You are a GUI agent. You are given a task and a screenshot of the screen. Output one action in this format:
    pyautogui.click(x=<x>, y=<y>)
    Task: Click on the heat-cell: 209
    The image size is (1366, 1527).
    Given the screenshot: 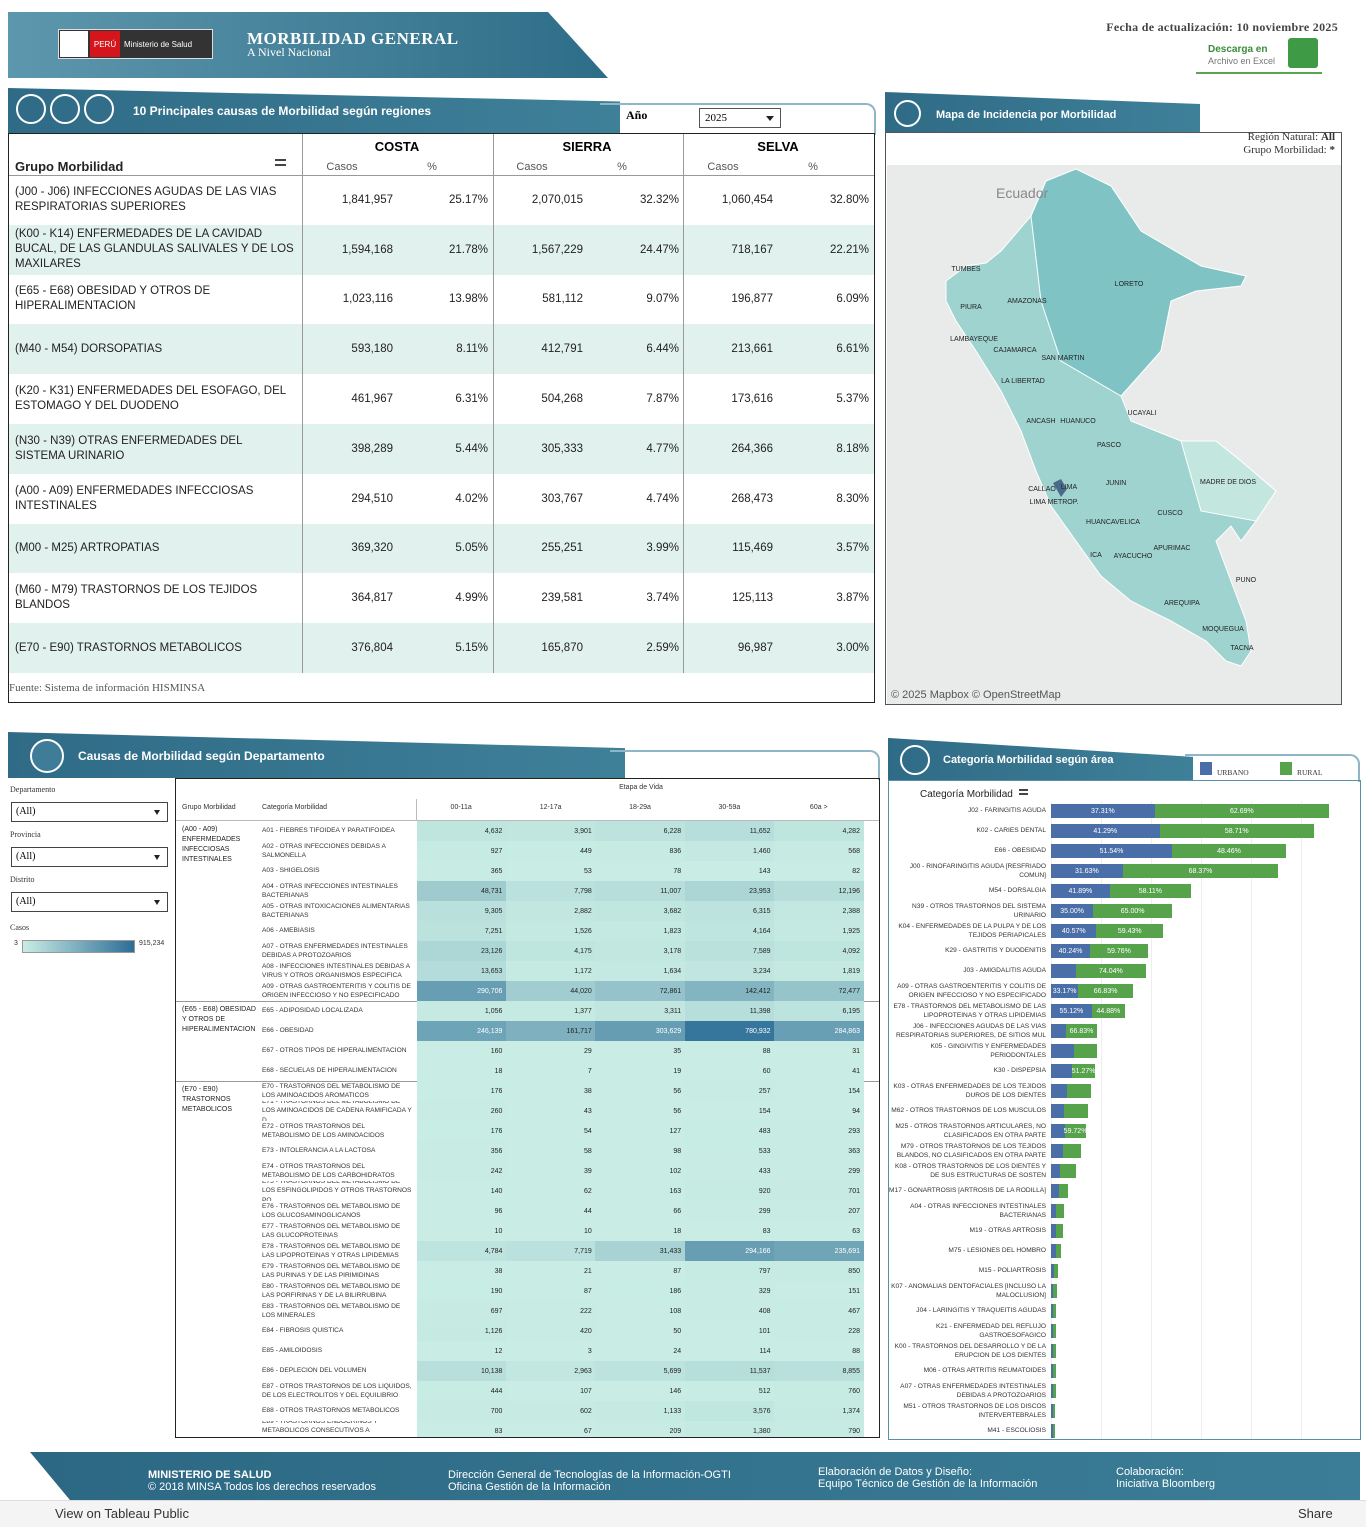 What is the action you would take?
    pyautogui.click(x=640, y=1429)
    